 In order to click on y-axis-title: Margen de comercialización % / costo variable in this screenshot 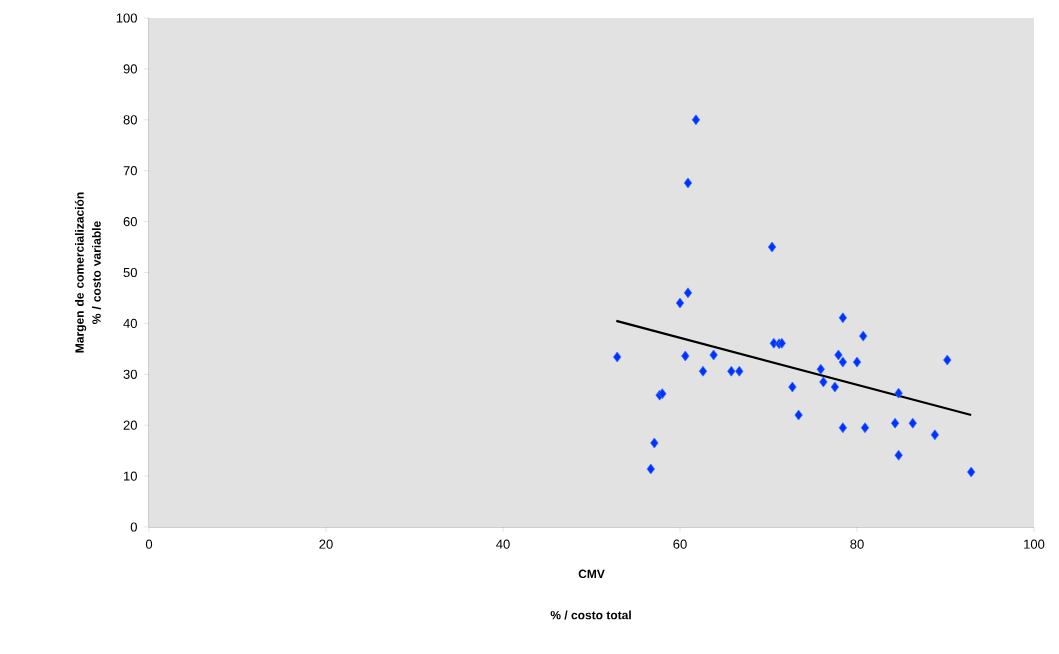, I will do `click(87, 272)`.